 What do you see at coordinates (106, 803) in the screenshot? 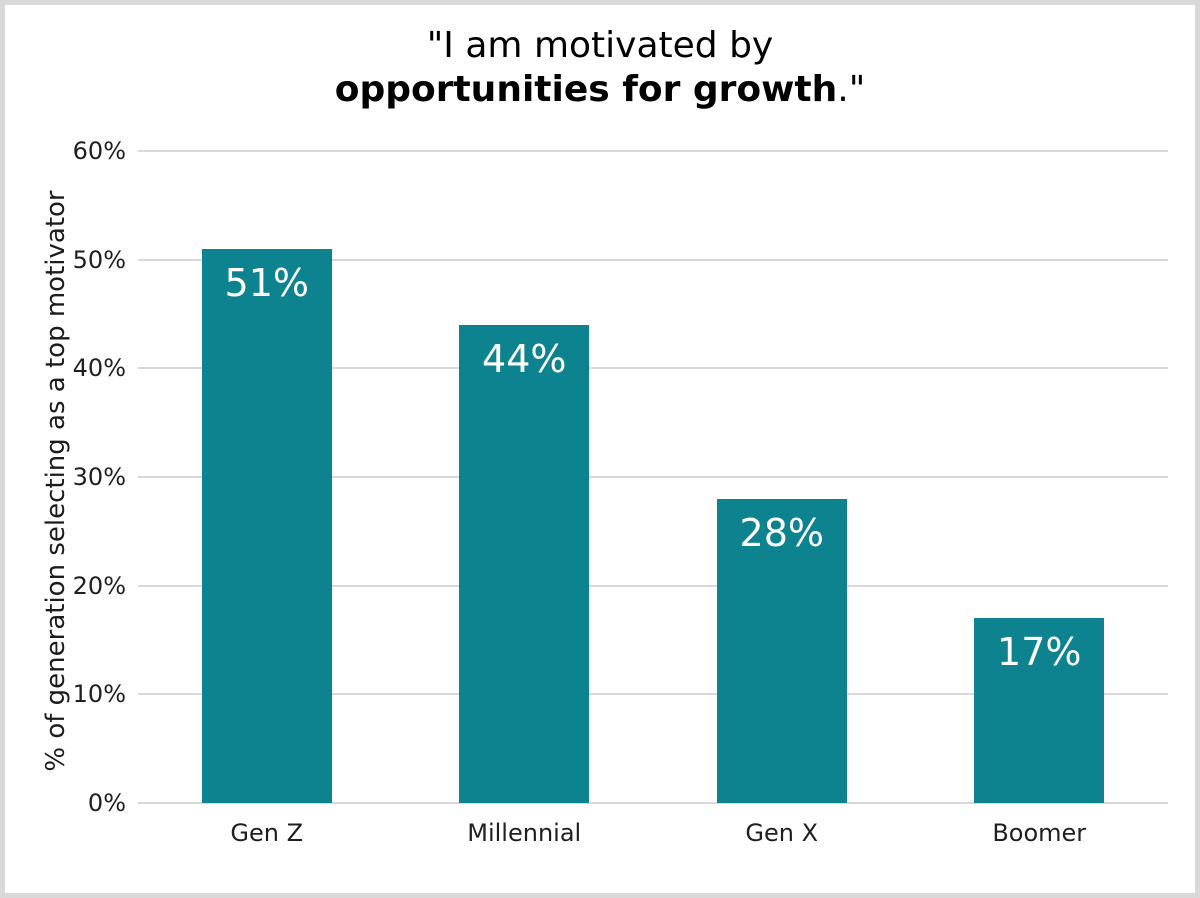
I see `y-tick-label: 0%` at bounding box center [106, 803].